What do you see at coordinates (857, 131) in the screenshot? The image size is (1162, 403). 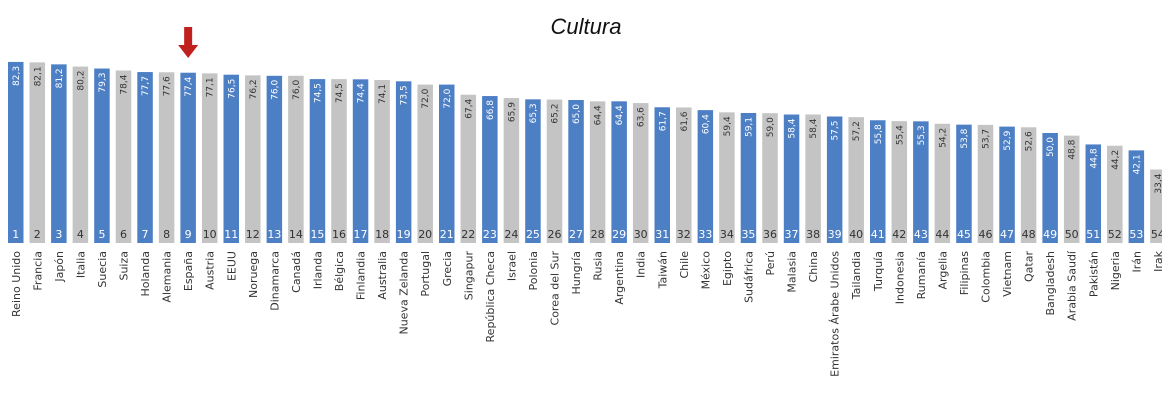 I see `value-label: 57,2` at bounding box center [857, 131].